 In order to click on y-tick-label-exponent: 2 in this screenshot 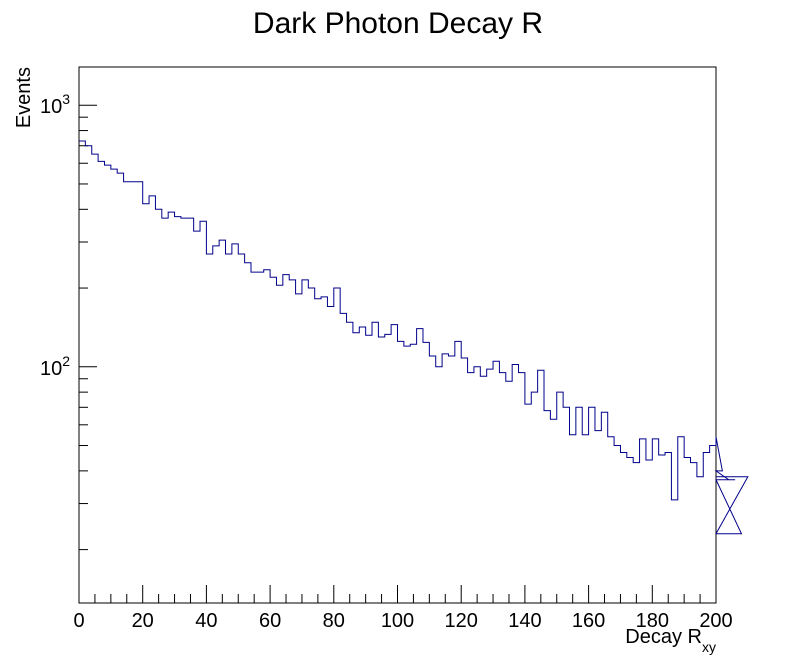, I will do `click(66, 361)`.